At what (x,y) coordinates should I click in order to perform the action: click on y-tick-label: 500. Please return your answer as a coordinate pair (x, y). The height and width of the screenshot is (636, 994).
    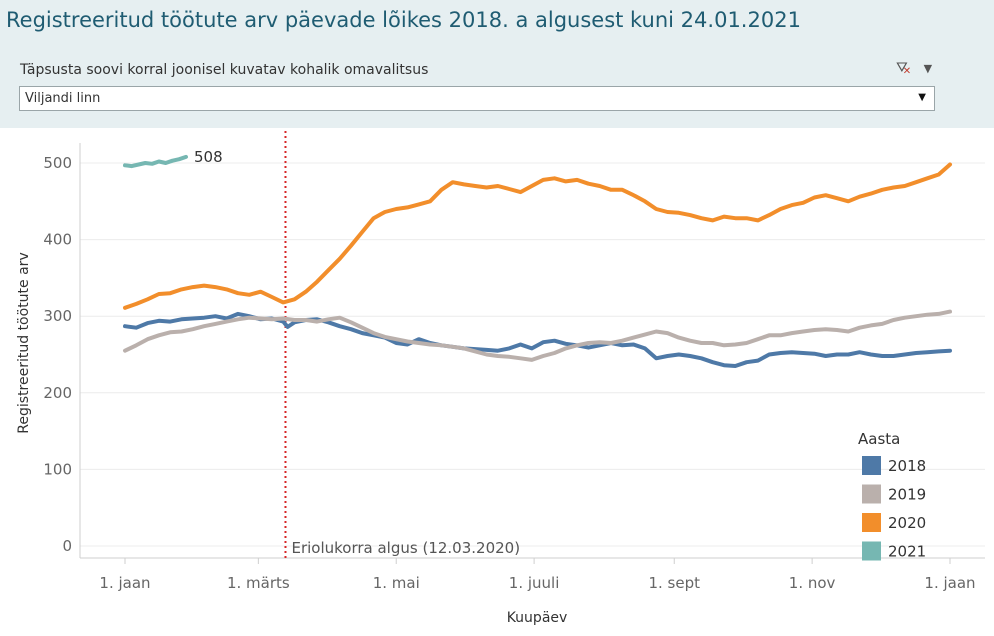
    Looking at the image, I should click on (57, 163).